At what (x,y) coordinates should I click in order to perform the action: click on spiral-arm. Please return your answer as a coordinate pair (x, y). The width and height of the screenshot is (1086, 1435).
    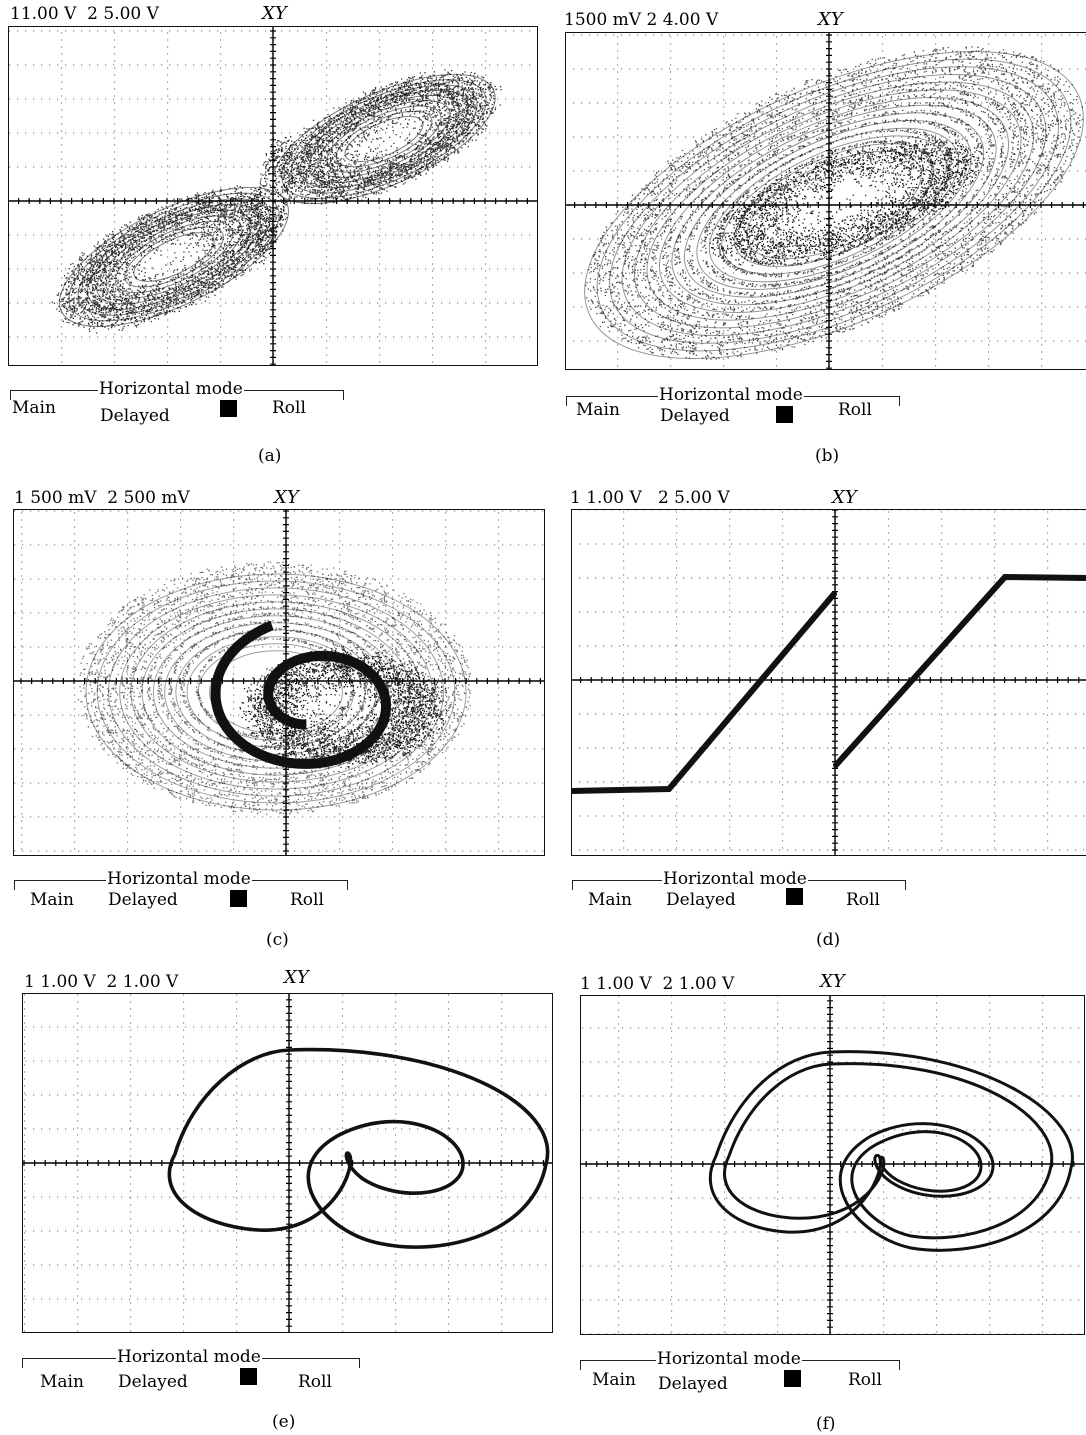
    Looking at the image, I should click on (300, 694).